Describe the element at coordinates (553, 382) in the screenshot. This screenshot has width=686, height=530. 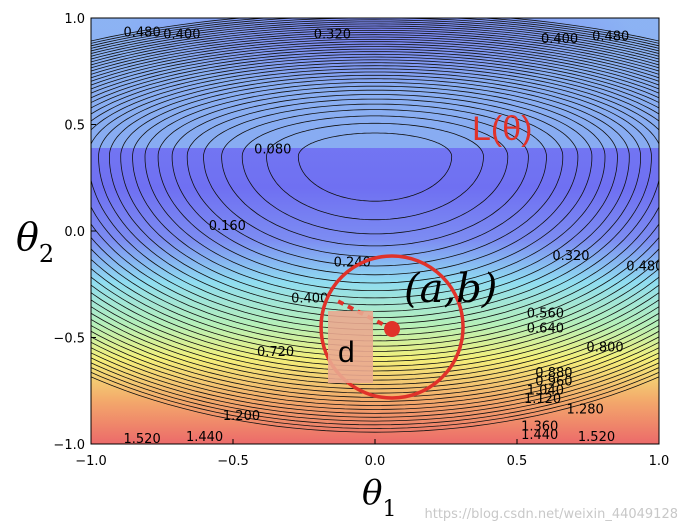
I see `contour-label-16: 0.960` at that location.